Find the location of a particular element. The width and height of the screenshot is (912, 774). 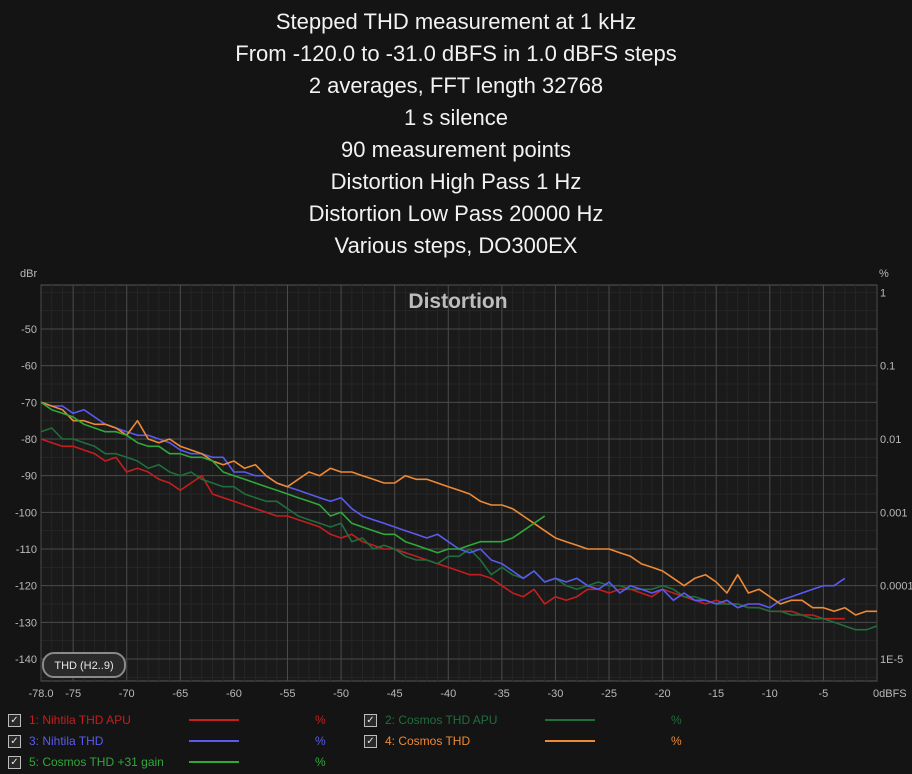

x-tick-label: -15 is located at coordinates (716, 694).